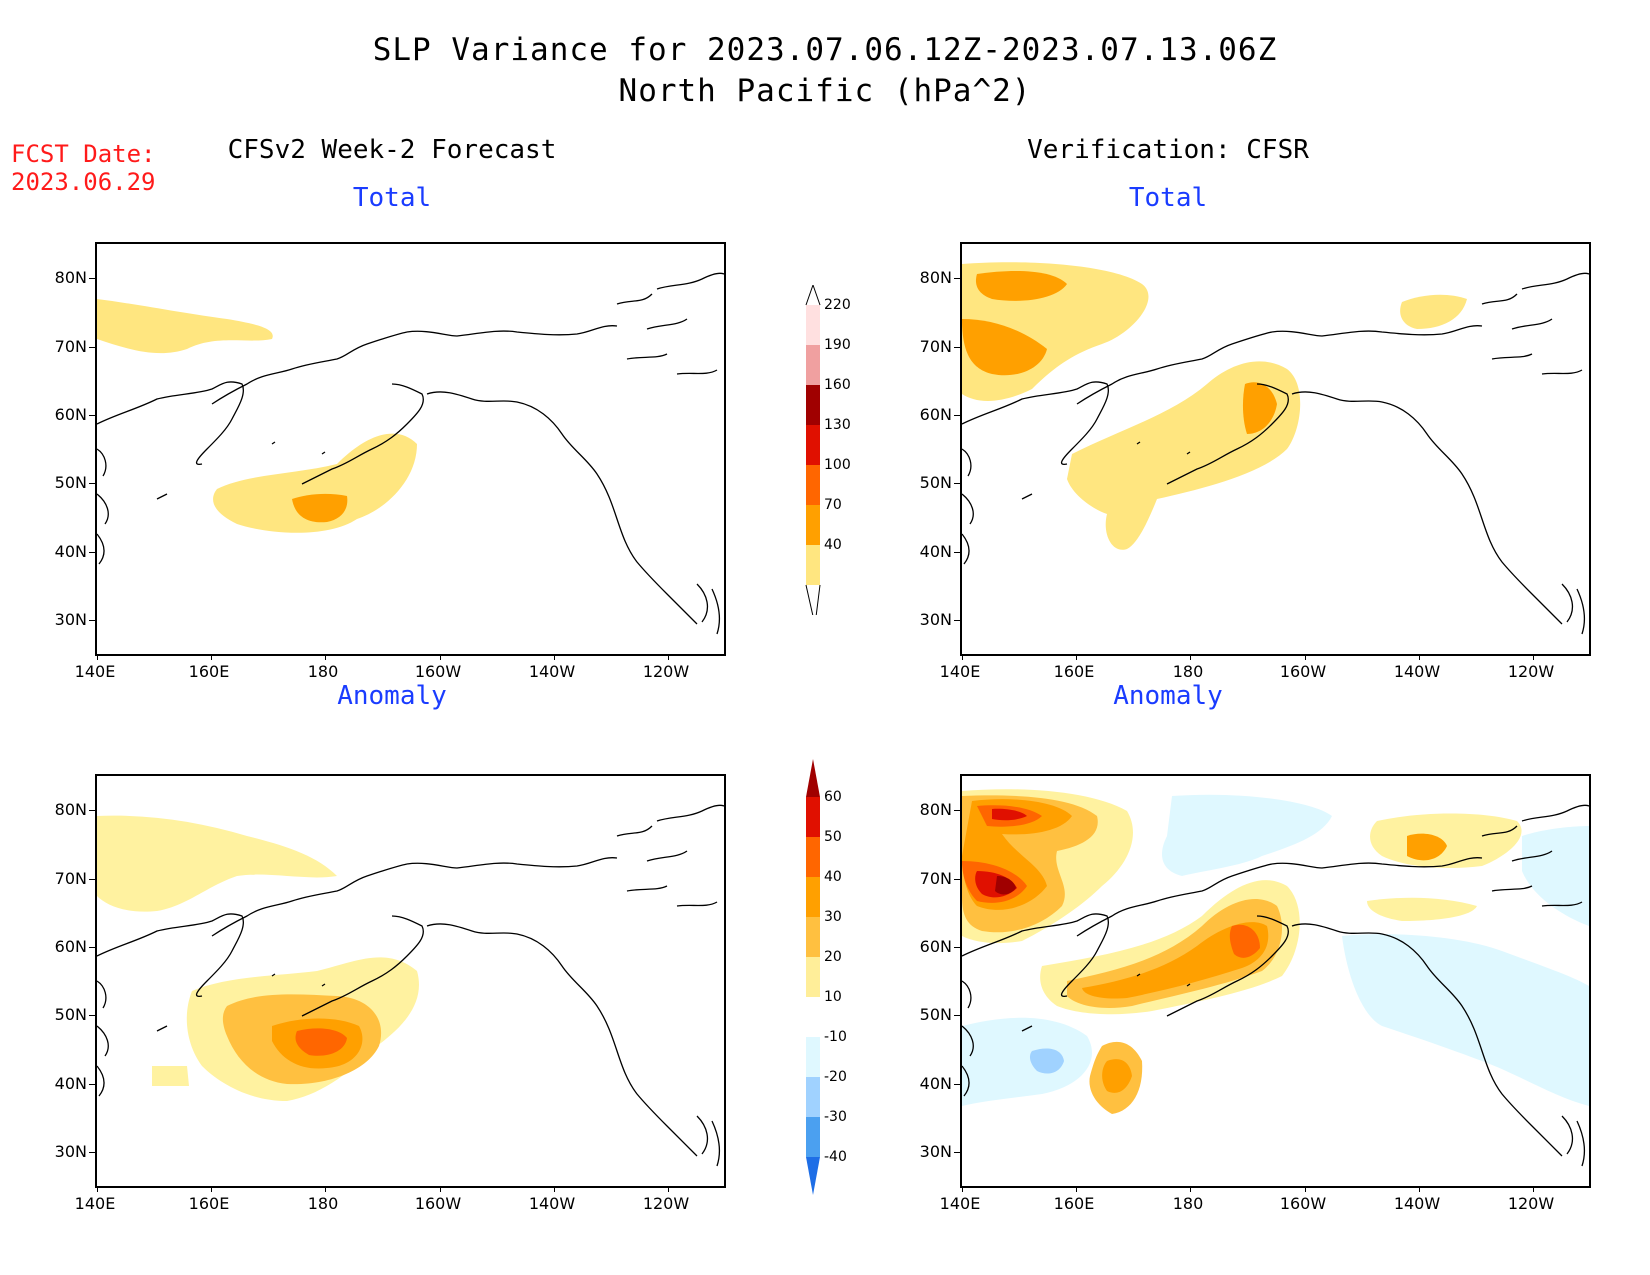 Image resolution: width=1650 pixels, height=1275 pixels. Describe the element at coordinates (392, 198) in the screenshot. I see `forecast-total-title: Total` at that location.